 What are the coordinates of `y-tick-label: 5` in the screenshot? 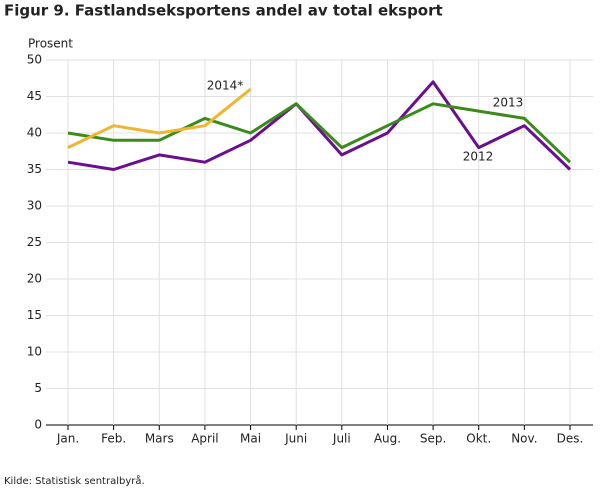 It's located at (38, 388).